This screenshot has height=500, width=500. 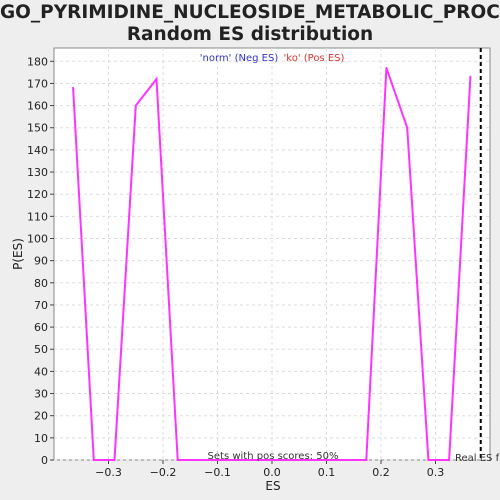 What do you see at coordinates (41, 438) in the screenshot?
I see `y-tick-label: 10` at bounding box center [41, 438].